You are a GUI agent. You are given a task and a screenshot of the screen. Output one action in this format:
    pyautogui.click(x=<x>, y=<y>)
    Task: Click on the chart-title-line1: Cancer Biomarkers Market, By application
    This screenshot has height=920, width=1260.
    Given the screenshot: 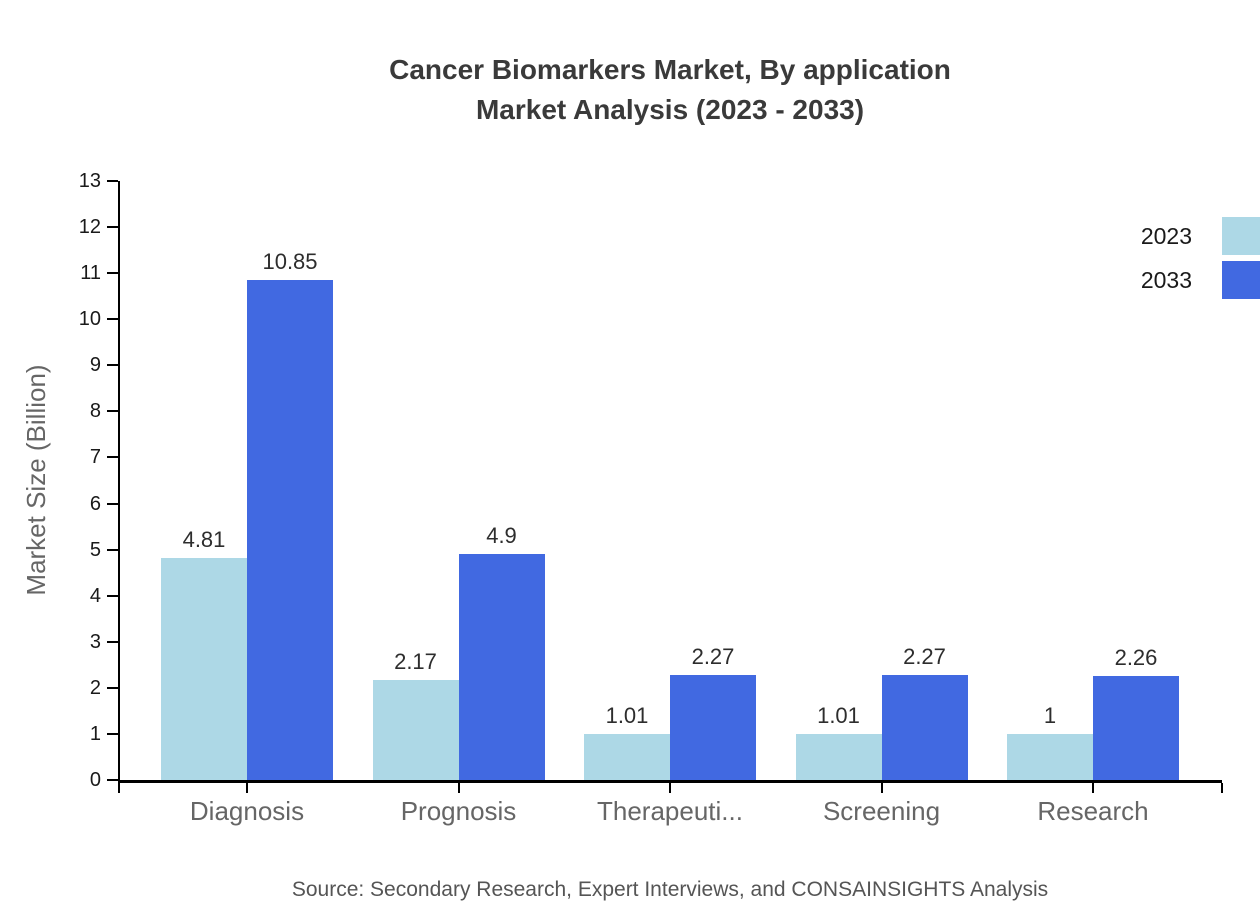 What is the action you would take?
    pyautogui.click(x=670, y=69)
    